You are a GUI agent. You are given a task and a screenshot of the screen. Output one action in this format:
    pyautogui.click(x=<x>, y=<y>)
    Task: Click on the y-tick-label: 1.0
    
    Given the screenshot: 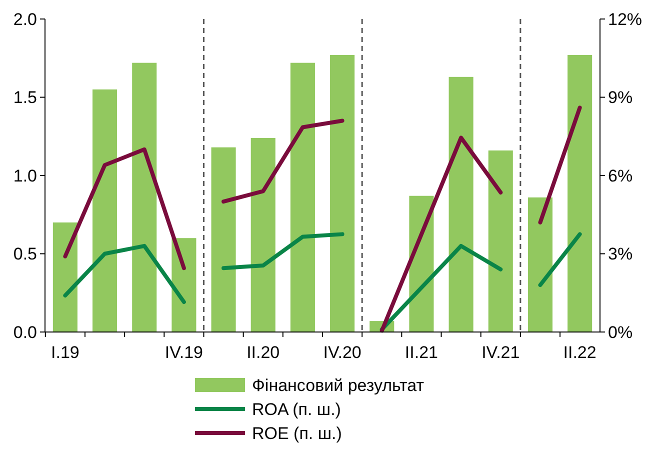 What is the action you would take?
    pyautogui.click(x=25, y=176)
    